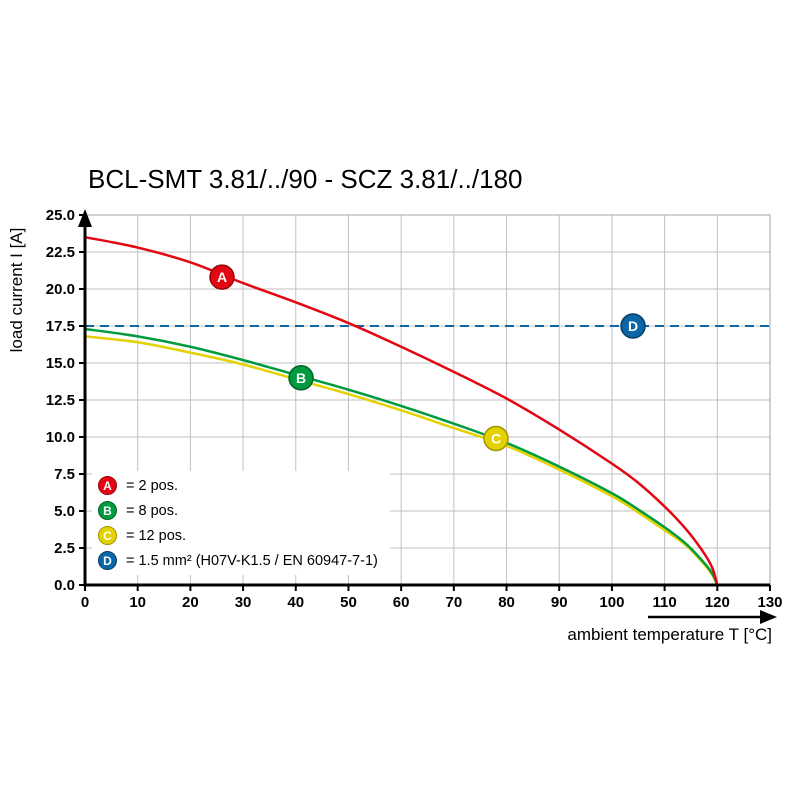 Image resolution: width=800 pixels, height=800 pixels. I want to click on marker-letter-C: C, so click(496, 438).